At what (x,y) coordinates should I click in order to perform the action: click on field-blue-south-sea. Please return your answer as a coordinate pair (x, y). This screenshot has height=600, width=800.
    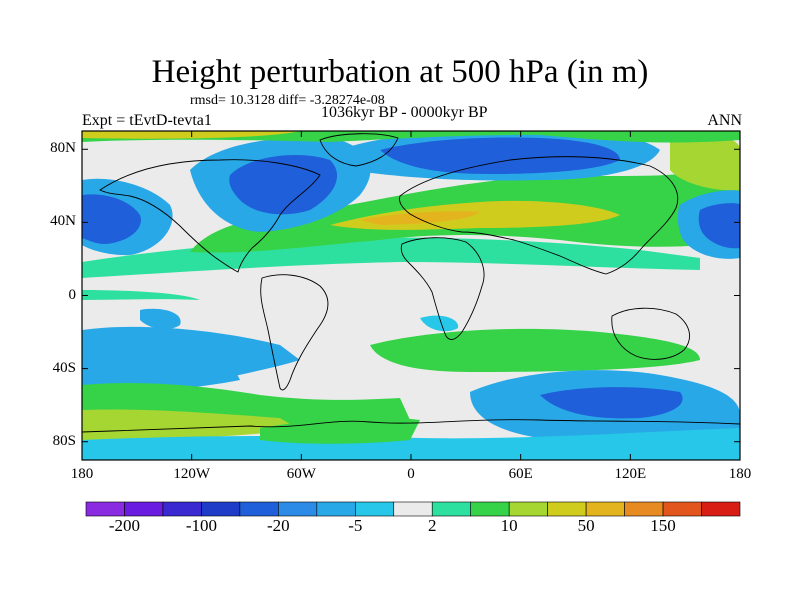
    Looking at the image, I should click on (161, 369).